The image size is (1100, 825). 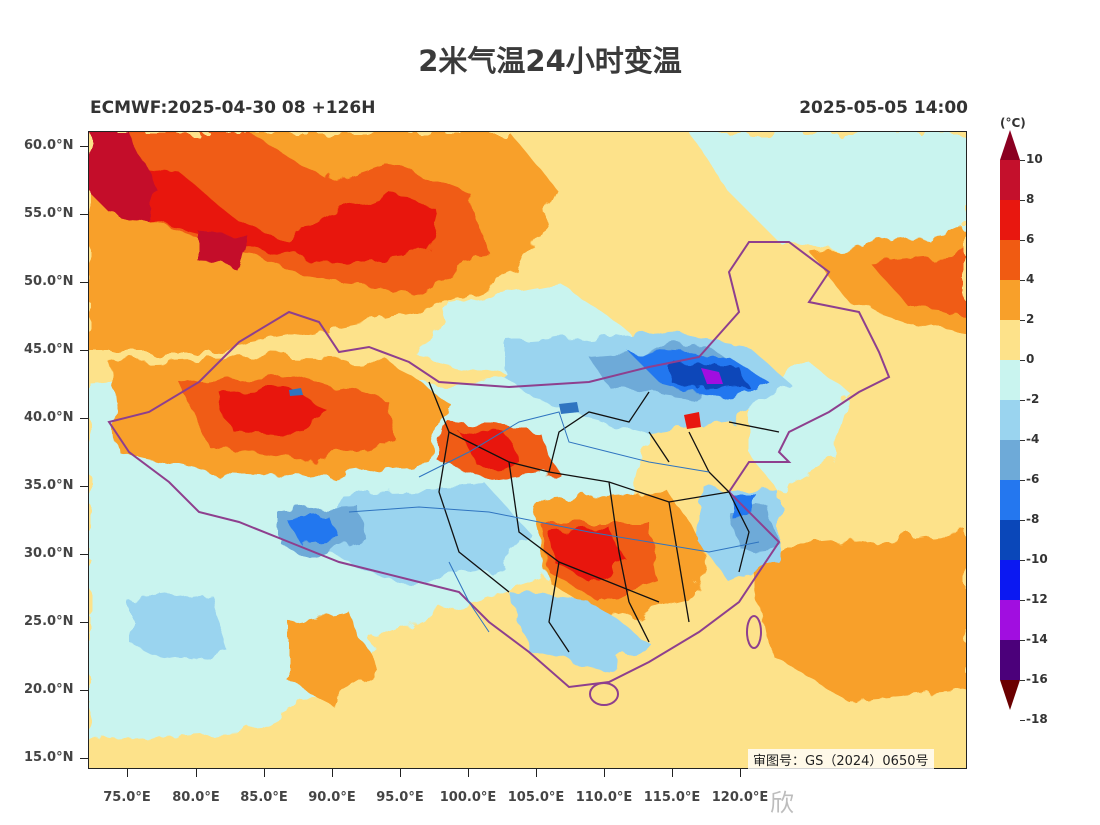 What do you see at coordinates (589, 554) in the screenshot?
I see `field-red-central` at bounding box center [589, 554].